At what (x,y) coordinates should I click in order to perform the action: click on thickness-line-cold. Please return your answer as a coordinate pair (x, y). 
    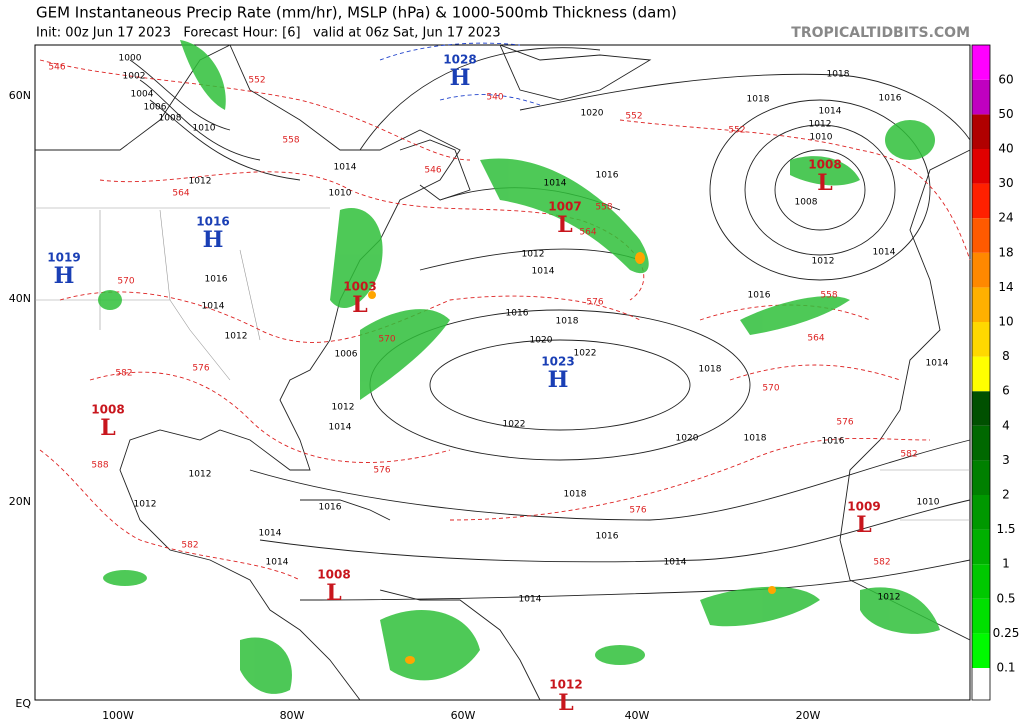
    Looking at the image, I should click on (460, 74).